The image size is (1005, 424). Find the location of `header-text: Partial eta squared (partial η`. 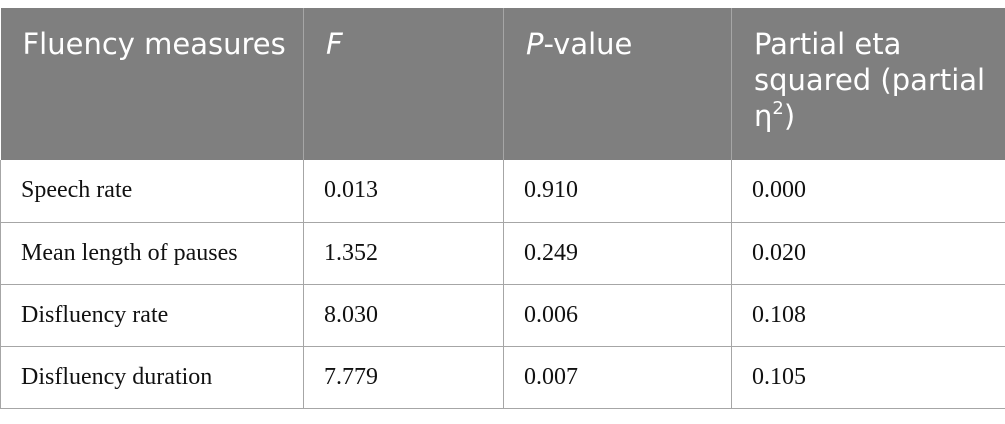

header-text: Partial eta squared (partial η is located at coordinates (870, 80).